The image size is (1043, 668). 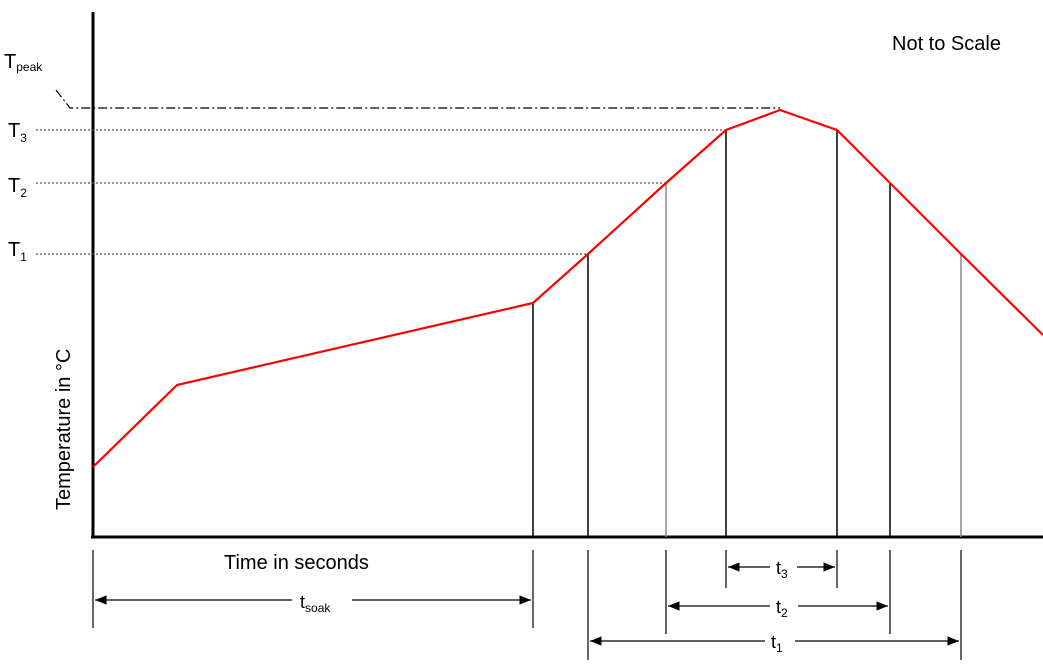 What do you see at coordinates (782, 608) in the screenshot?
I see `t2-interval-label: t2` at bounding box center [782, 608].